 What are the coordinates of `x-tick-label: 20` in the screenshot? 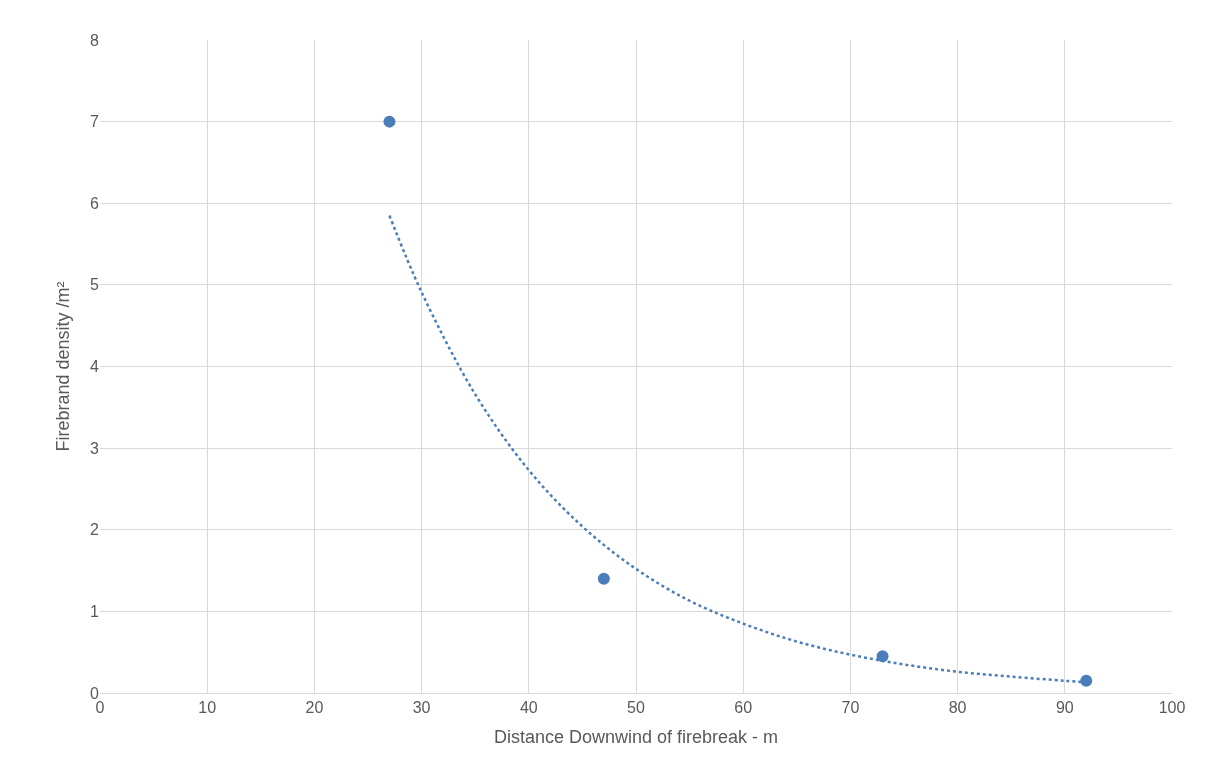 It's located at (314, 708).